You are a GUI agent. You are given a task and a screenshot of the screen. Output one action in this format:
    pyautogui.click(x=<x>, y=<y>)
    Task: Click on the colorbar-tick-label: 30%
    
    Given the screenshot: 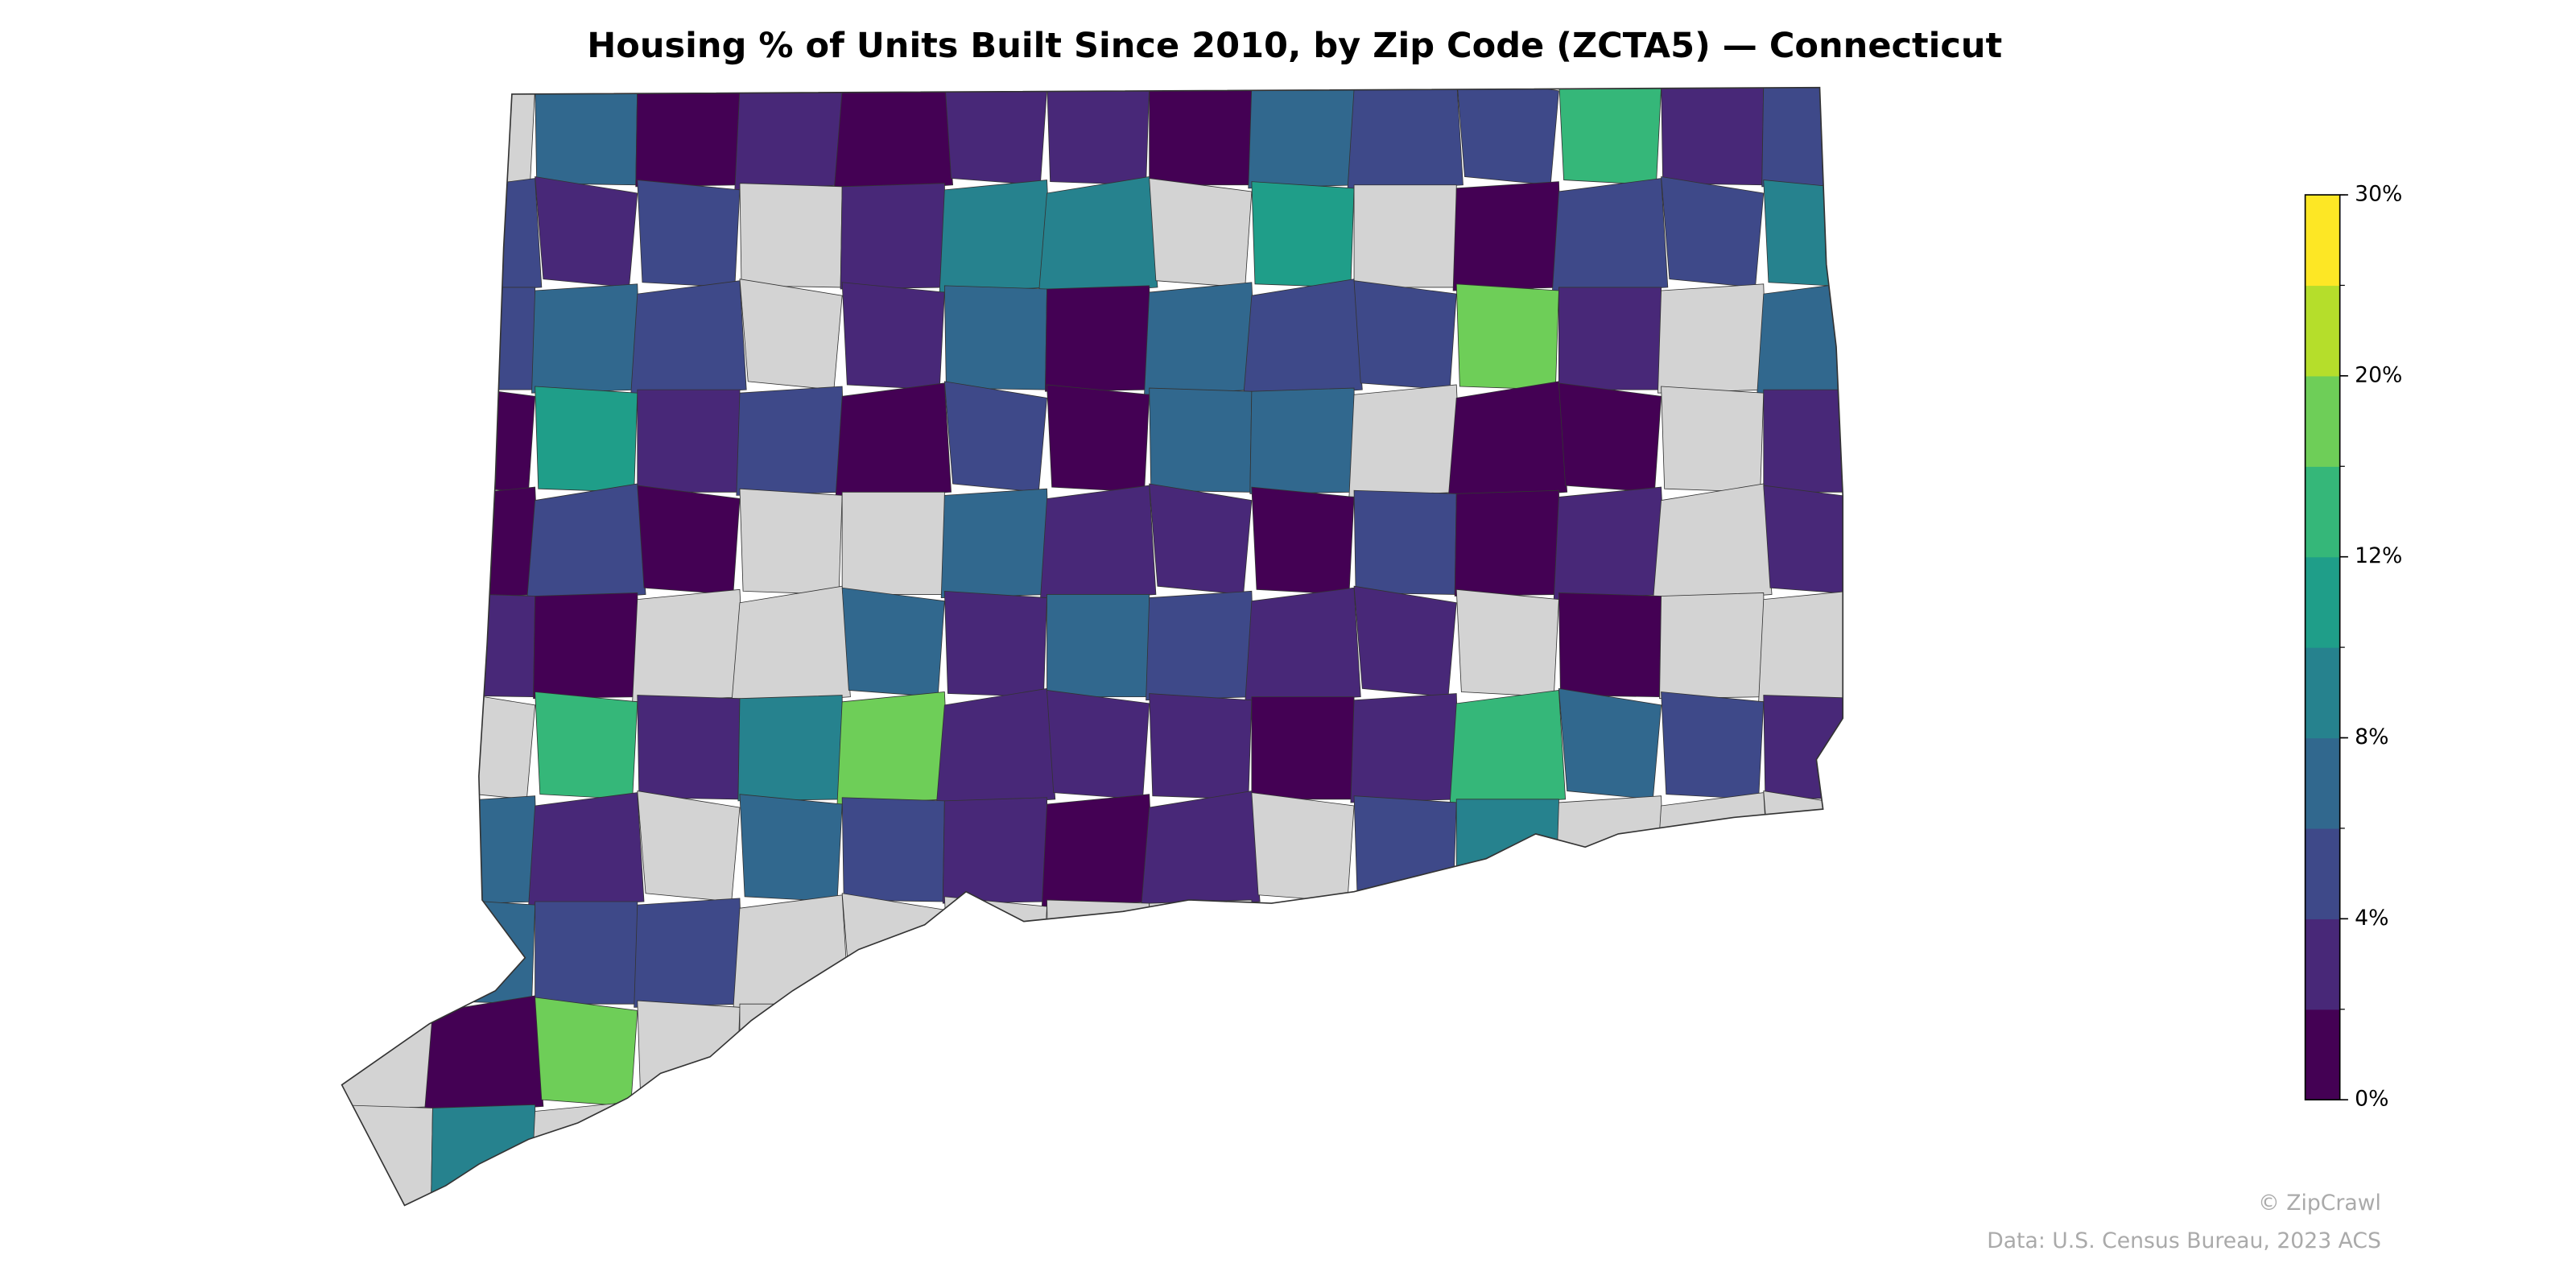 What is the action you would take?
    pyautogui.click(x=2378, y=194)
    